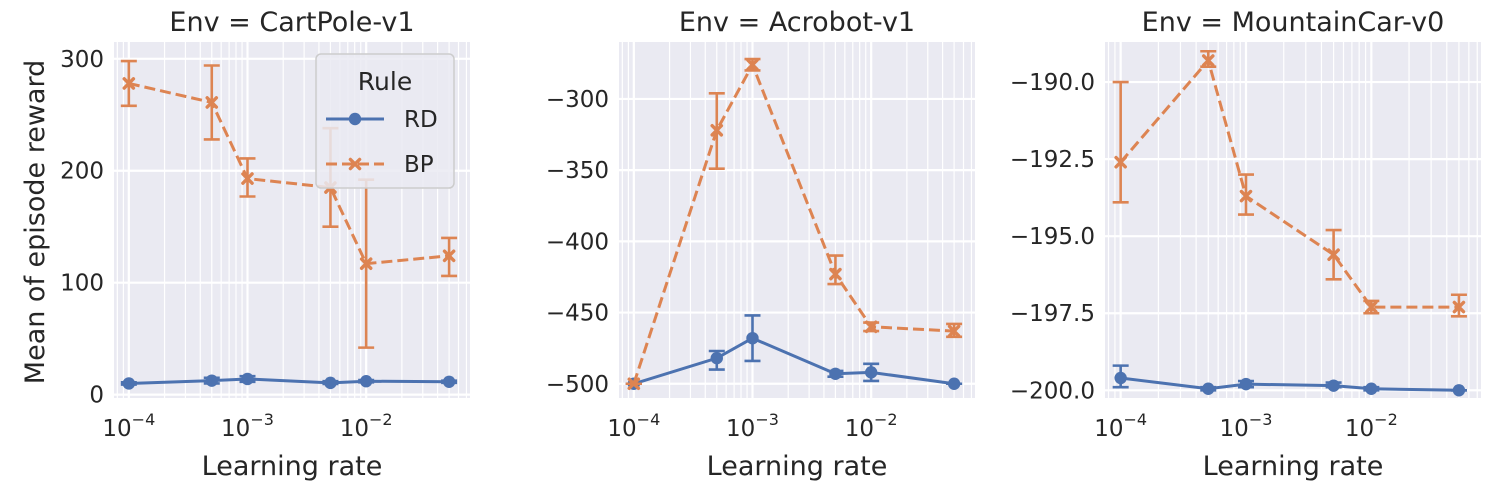 Image resolution: width=1489 pixels, height=491 pixels. Describe the element at coordinates (35, 222) in the screenshot. I see `y-axis-label: Mean of episode reward` at that location.